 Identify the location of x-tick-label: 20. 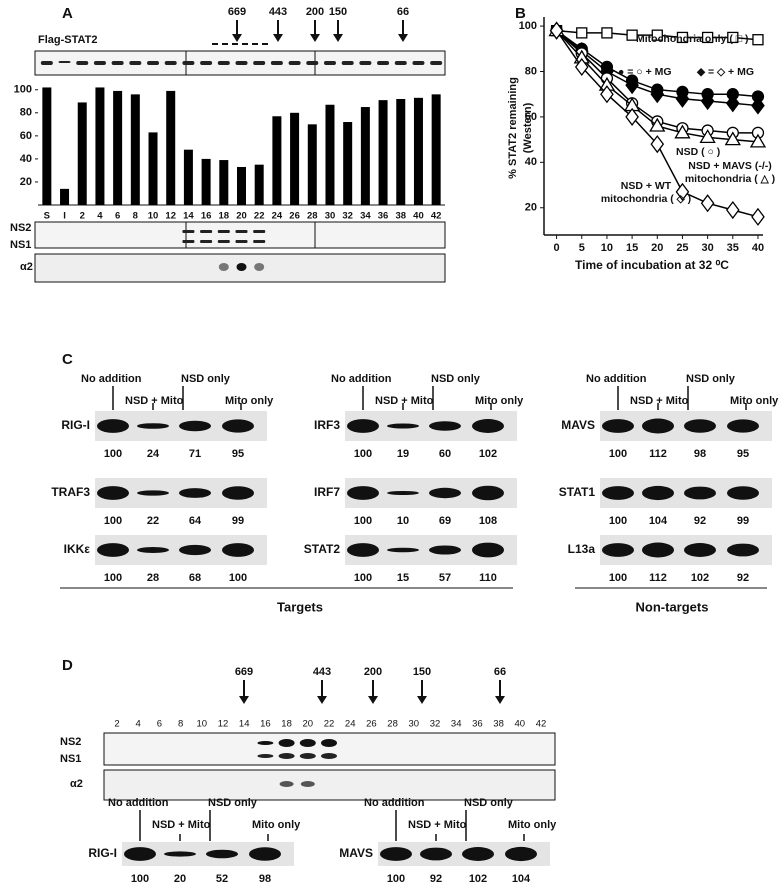
(241, 216).